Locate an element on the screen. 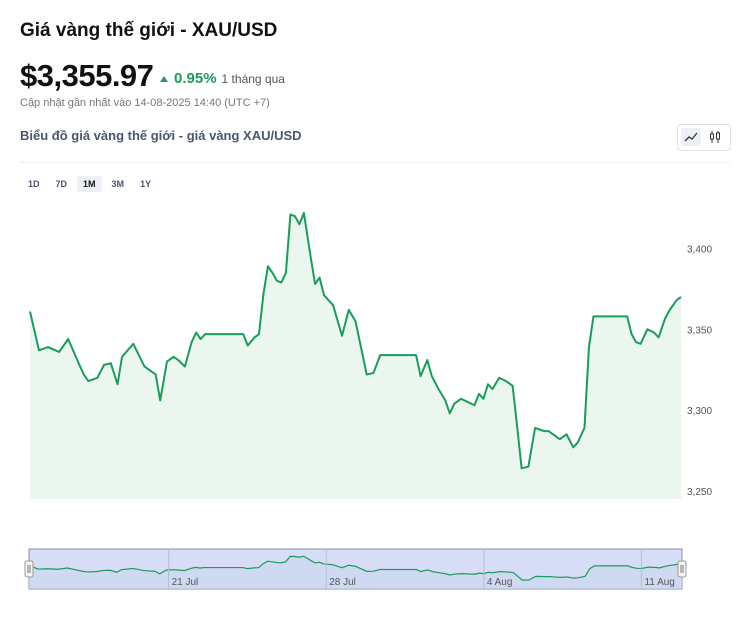 Image resolution: width=750 pixels, height=634 pixels. page-title: Giá vàng thế giới - XAU/USD is located at coordinates (149, 30).